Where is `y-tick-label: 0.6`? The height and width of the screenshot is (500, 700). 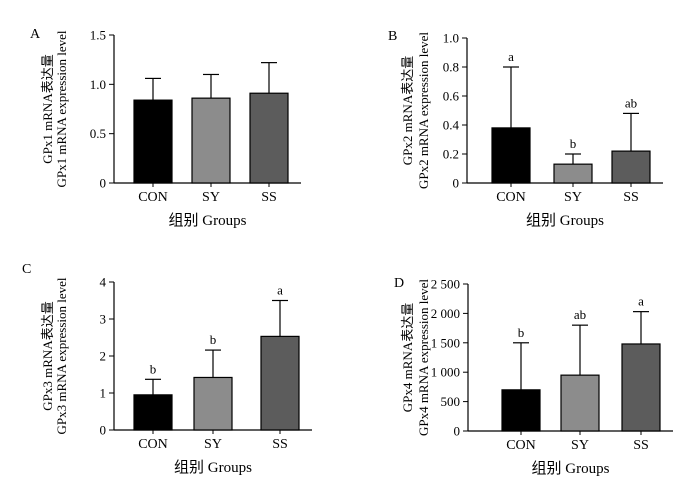 y-tick-label: 0.6 is located at coordinates (451, 96).